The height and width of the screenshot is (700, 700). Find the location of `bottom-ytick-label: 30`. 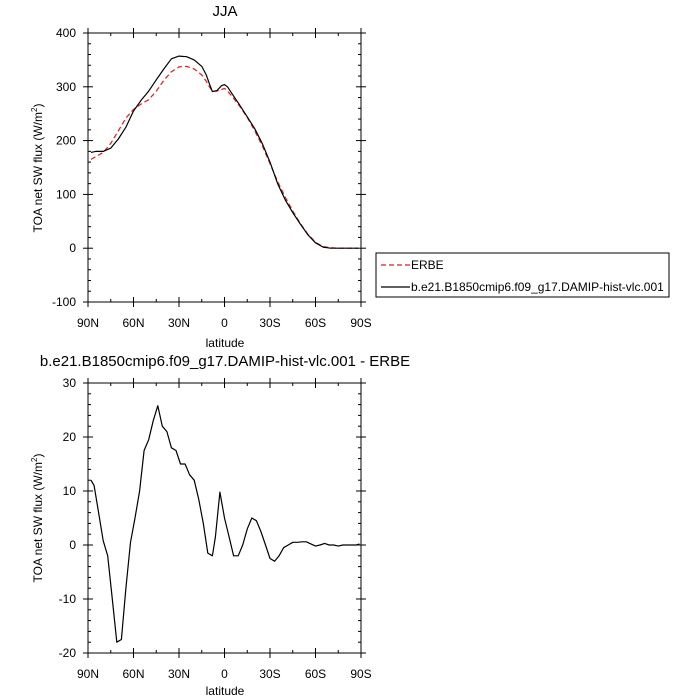

bottom-ytick-label: 30 is located at coordinates (70, 383).